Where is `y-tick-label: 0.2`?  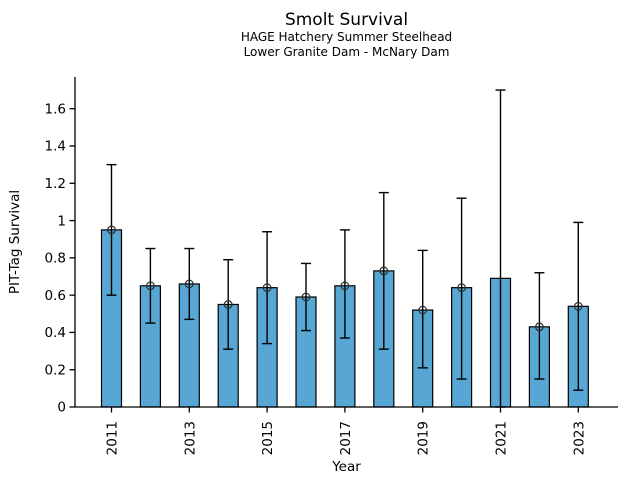
y-tick-label: 0.2 is located at coordinates (55, 370).